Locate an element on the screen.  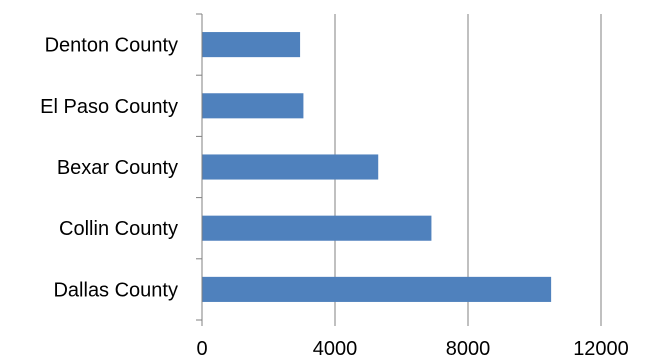
category-label: El Paso County is located at coordinates (109, 107).